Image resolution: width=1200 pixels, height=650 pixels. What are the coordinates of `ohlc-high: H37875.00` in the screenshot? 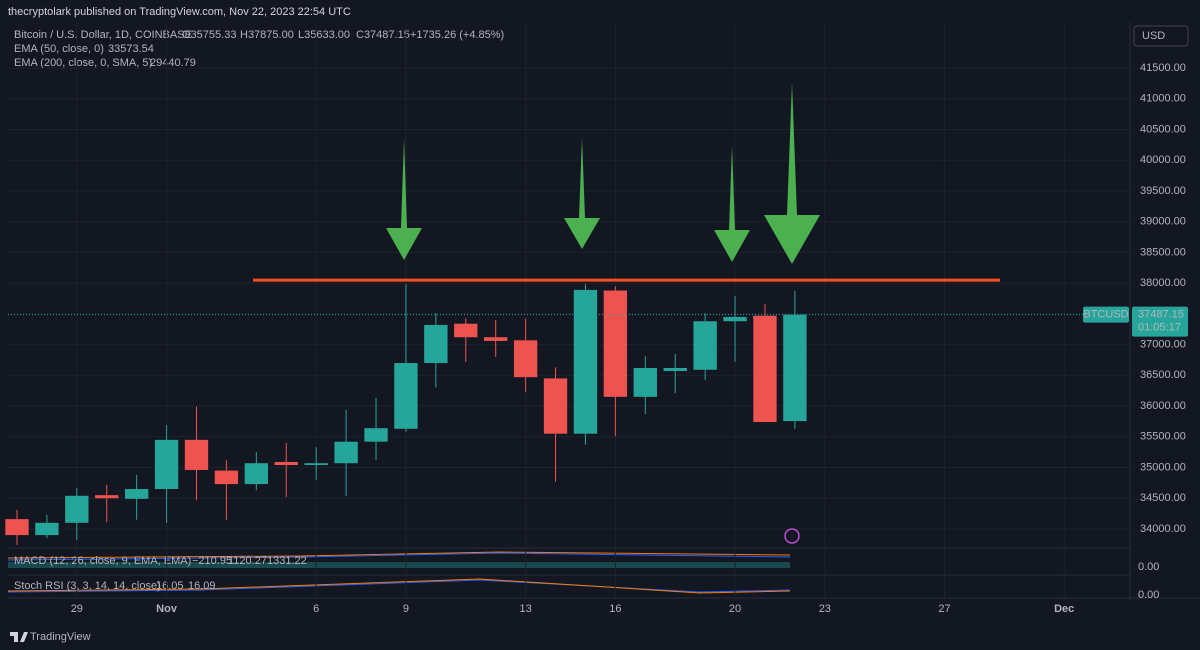 It's located at (267, 35).